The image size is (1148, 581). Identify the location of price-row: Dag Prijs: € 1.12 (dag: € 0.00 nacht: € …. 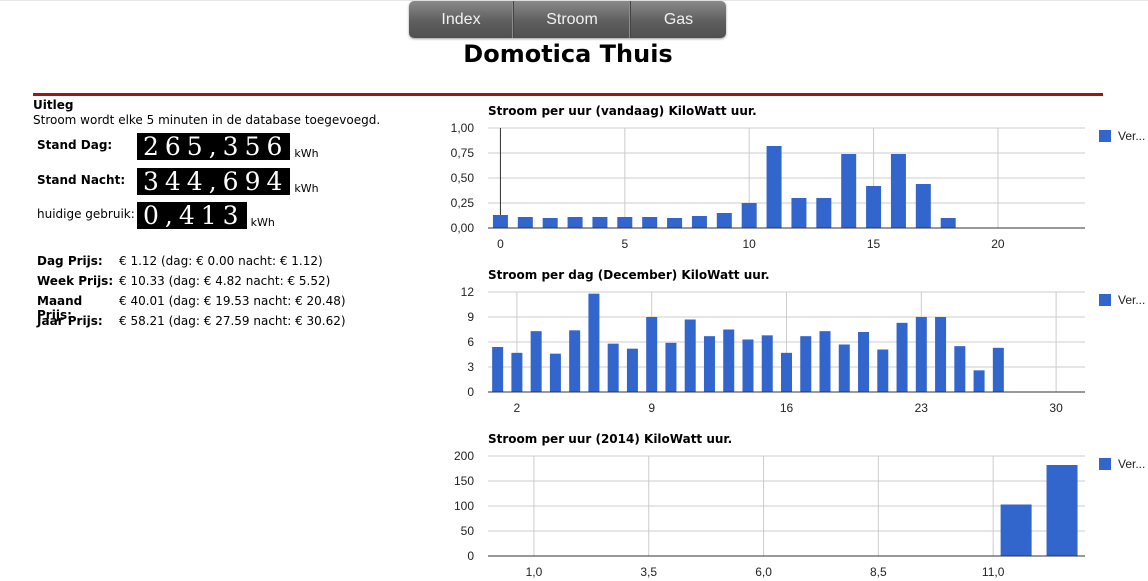
(191, 264).